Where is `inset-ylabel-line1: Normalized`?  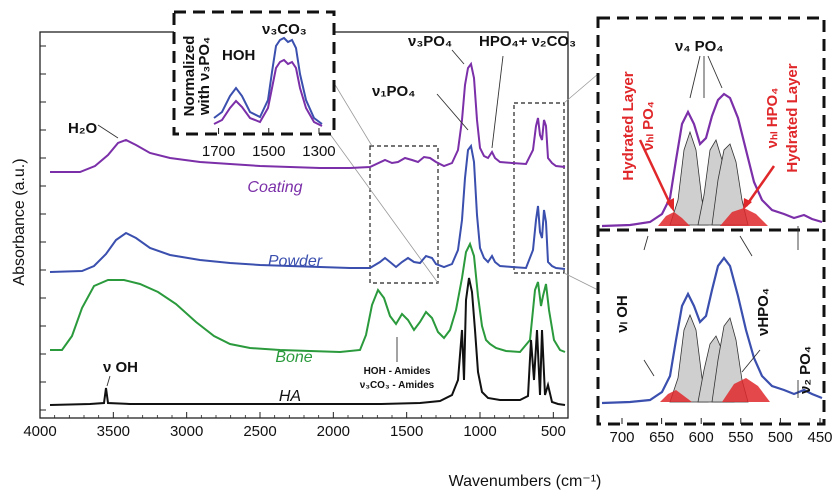
inset-ylabel-line1: Normalized is located at coordinates (189, 76).